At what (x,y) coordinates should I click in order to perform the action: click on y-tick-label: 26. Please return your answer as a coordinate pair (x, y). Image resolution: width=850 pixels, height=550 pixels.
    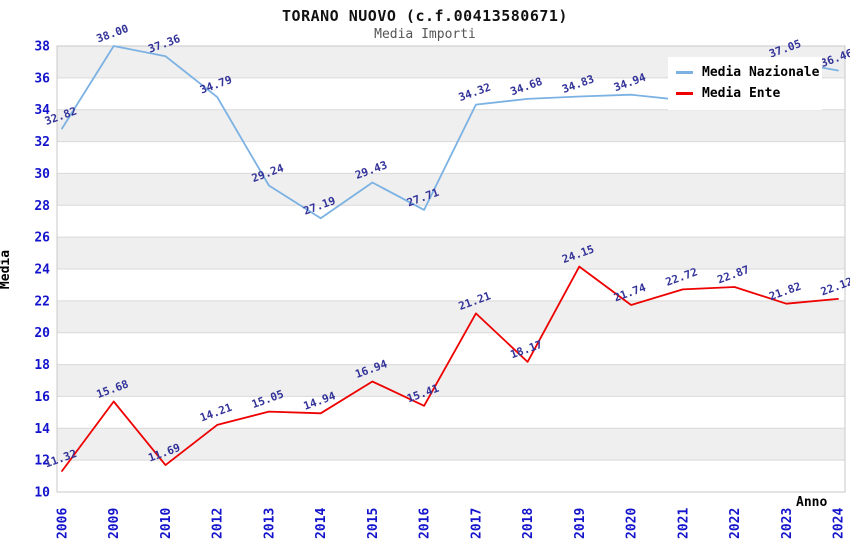
    Looking at the image, I should click on (42, 238).